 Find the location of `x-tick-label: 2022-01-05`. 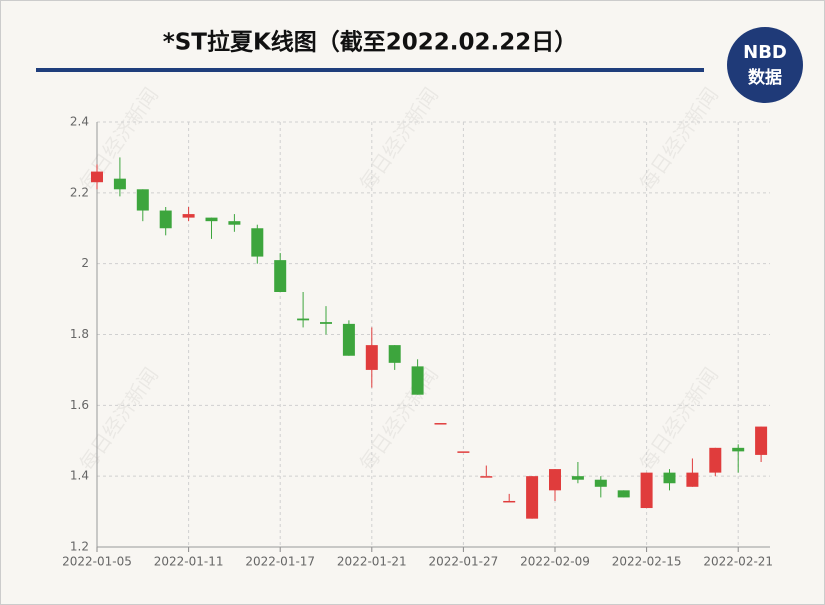

x-tick-label: 2022-01-05 is located at coordinates (97, 562).